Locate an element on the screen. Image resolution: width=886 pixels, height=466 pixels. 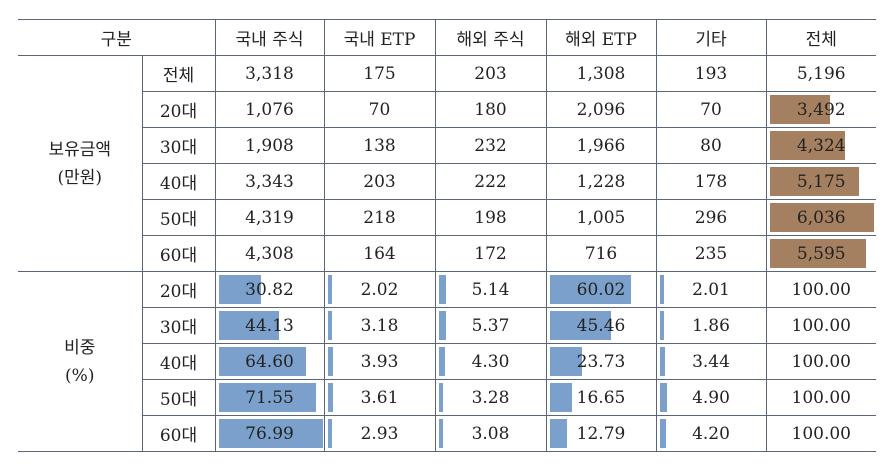
cell-domestic-etp: 2.93 is located at coordinates (379, 433).